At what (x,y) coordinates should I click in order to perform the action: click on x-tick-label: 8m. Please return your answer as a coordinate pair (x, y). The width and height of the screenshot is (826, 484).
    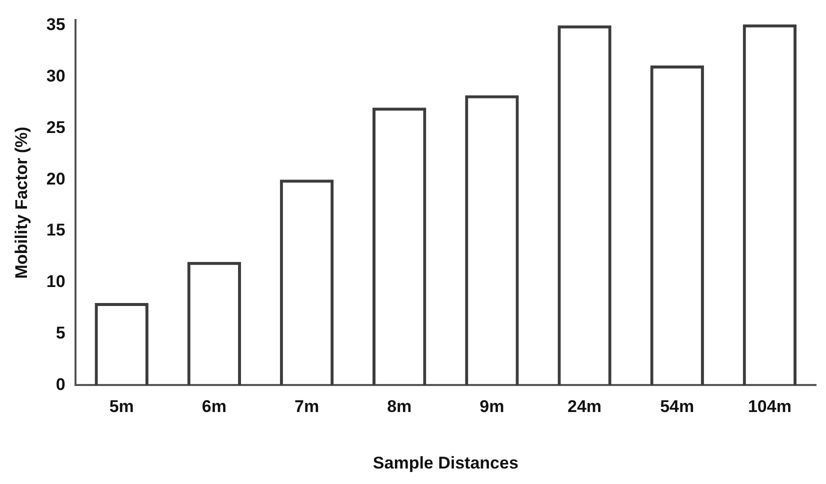
    Looking at the image, I should click on (399, 406).